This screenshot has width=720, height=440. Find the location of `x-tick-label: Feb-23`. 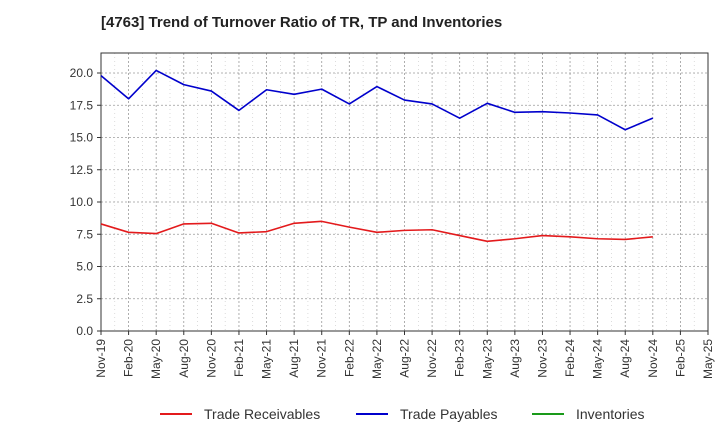

x-tick-label: Feb-23 is located at coordinates (460, 358).